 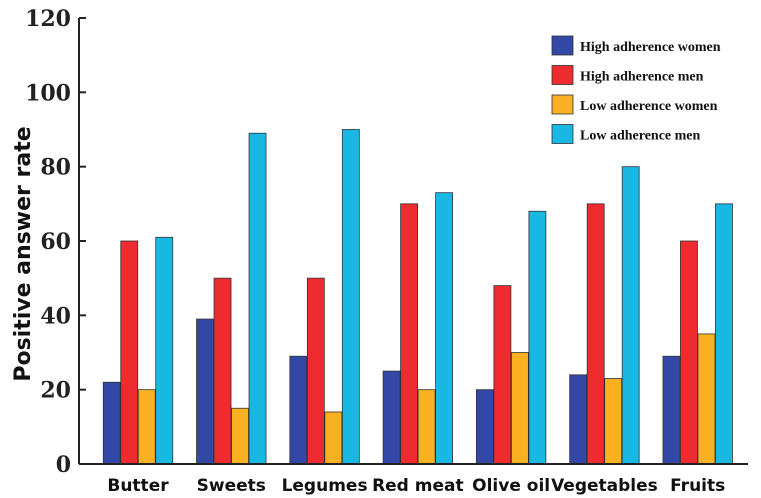 I want to click on legend-label: High adherence men, so click(x=642, y=77).